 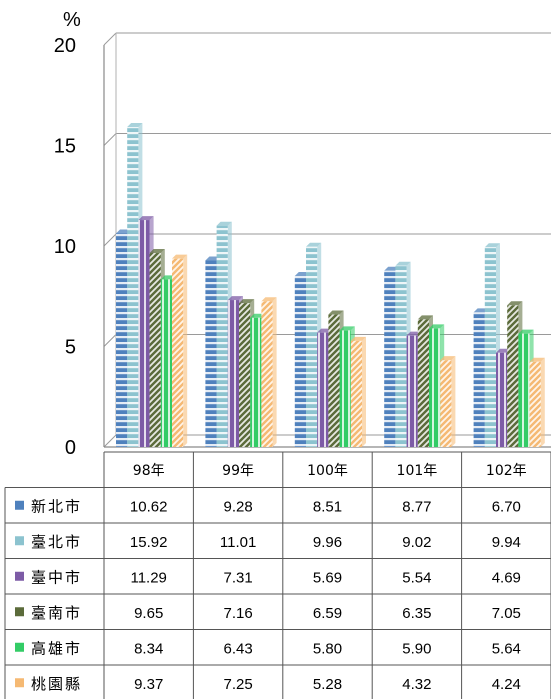 I want to click on series-label: 臺北市, so click(x=56, y=542).